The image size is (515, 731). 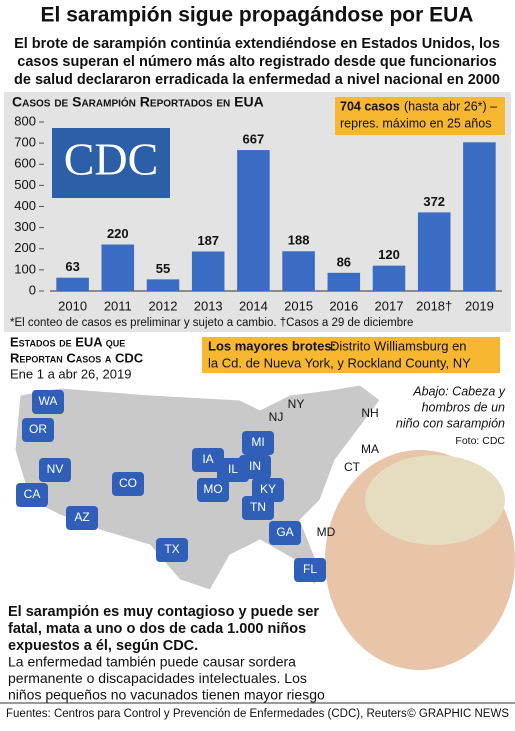 I want to click on x-tick-label: 2019, so click(x=479, y=305).